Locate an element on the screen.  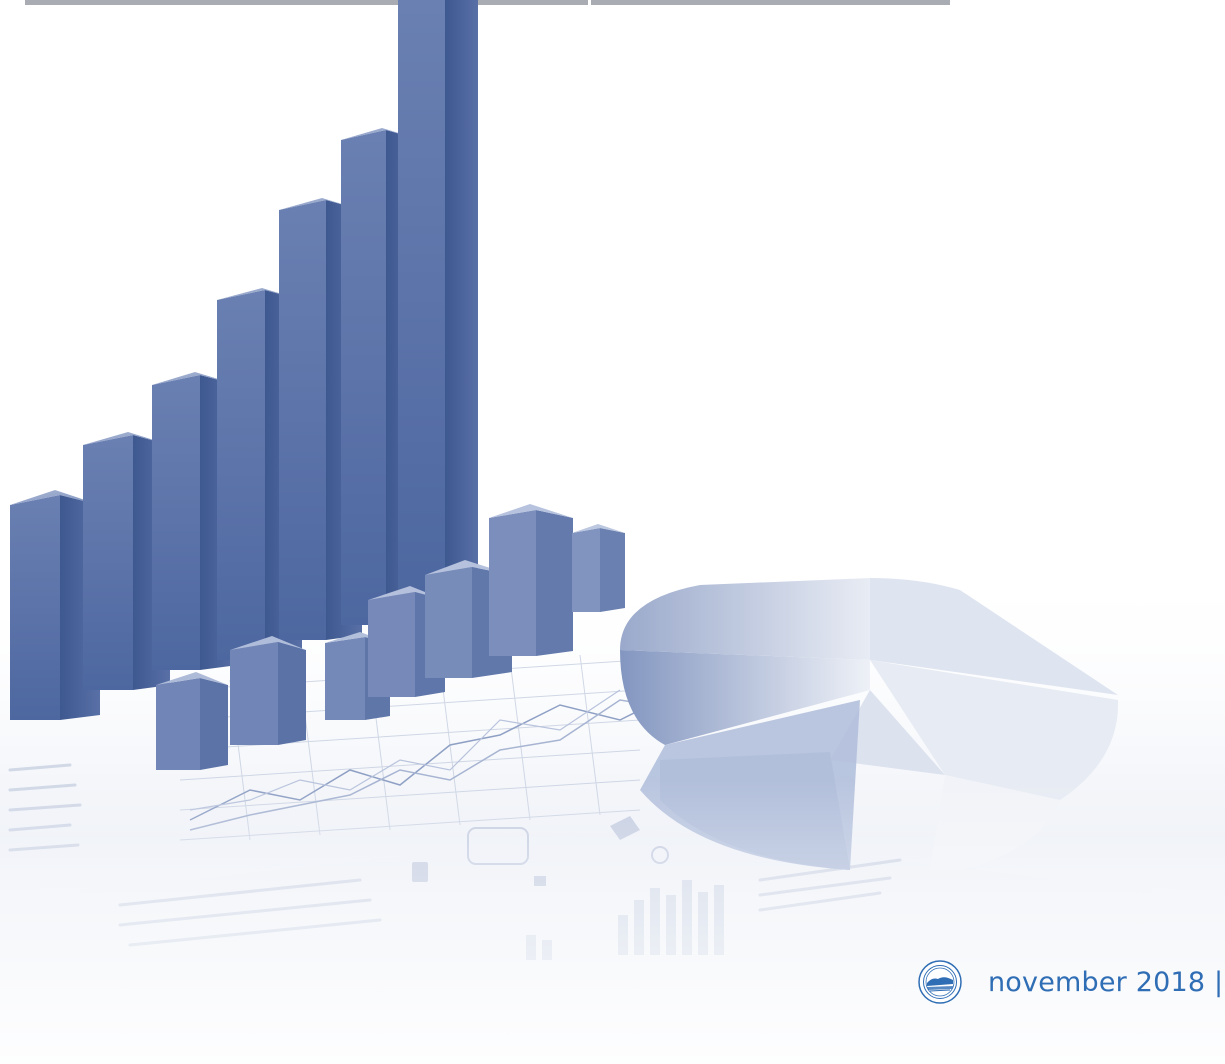
cover-footer: november 2018 | is located at coordinates (1070, 982).